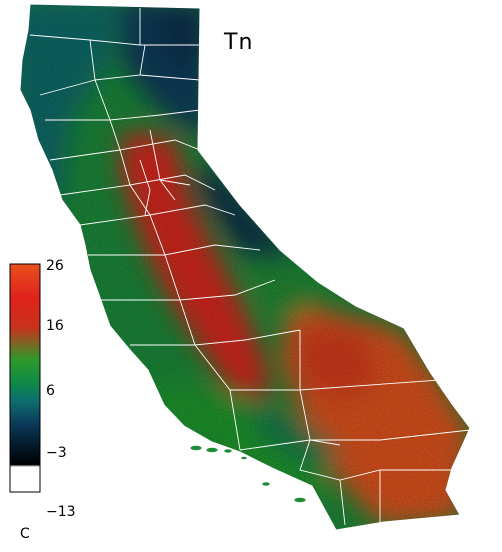 The image size is (502, 552). I want to click on colorbar-tick-label: −13, so click(61, 512).